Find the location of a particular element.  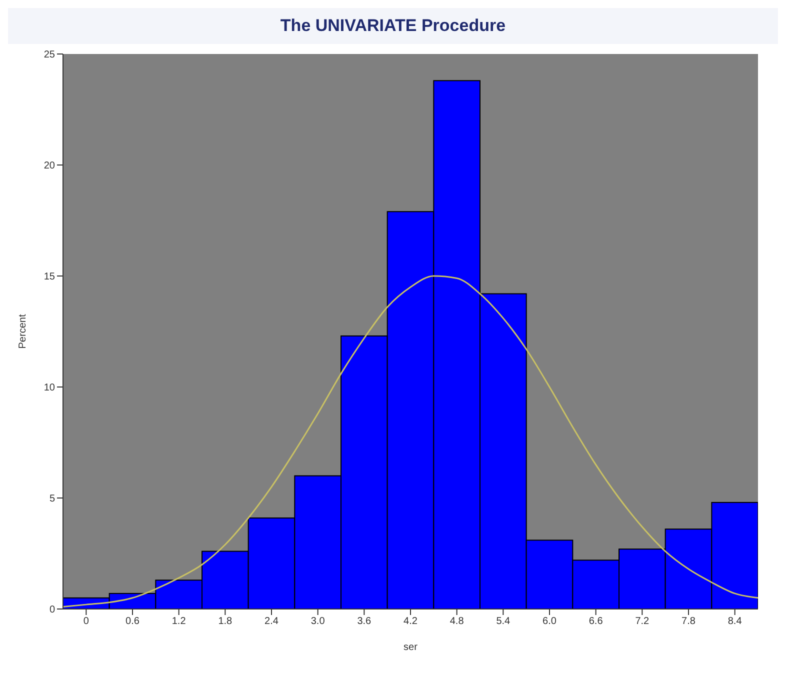

x-tick-label: 3.0 is located at coordinates (318, 622).